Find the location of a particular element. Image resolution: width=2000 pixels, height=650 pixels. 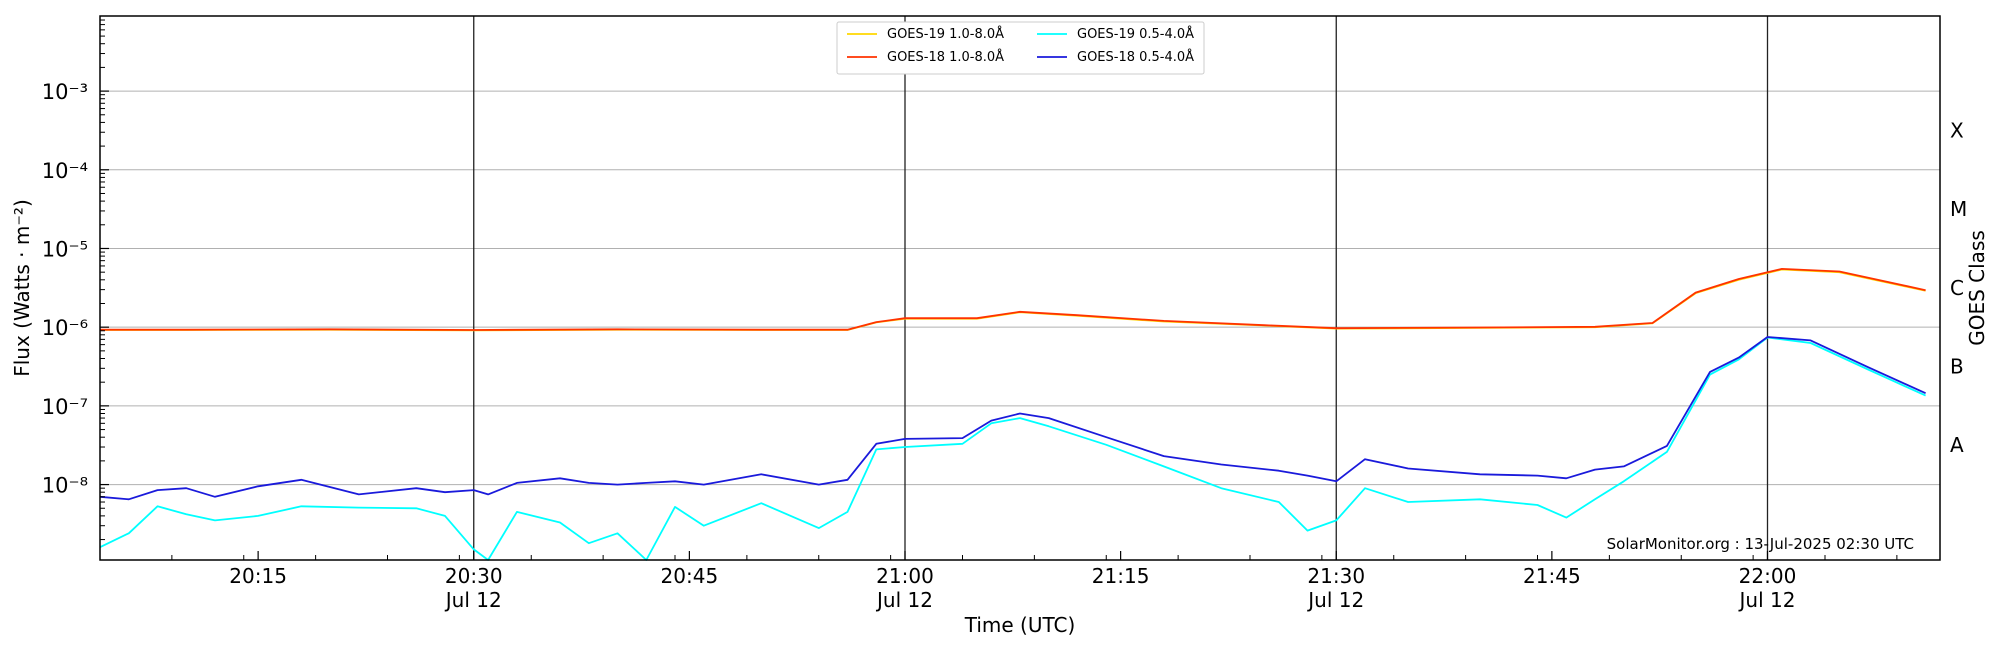

goes-class-label: A is located at coordinates (1957, 445).